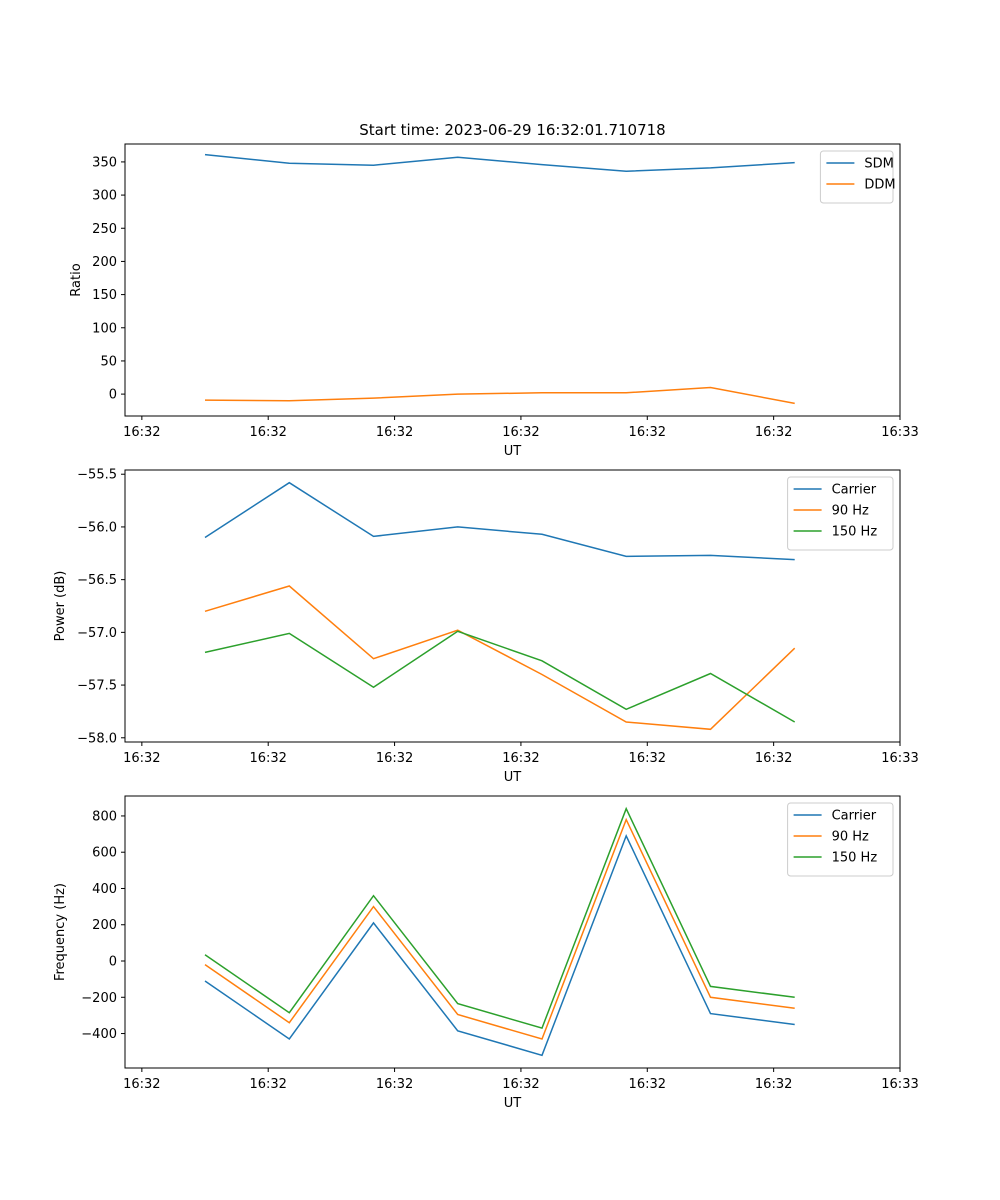  Describe the element at coordinates (104, 328) in the screenshot. I see `y-tick-label: 100` at that location.